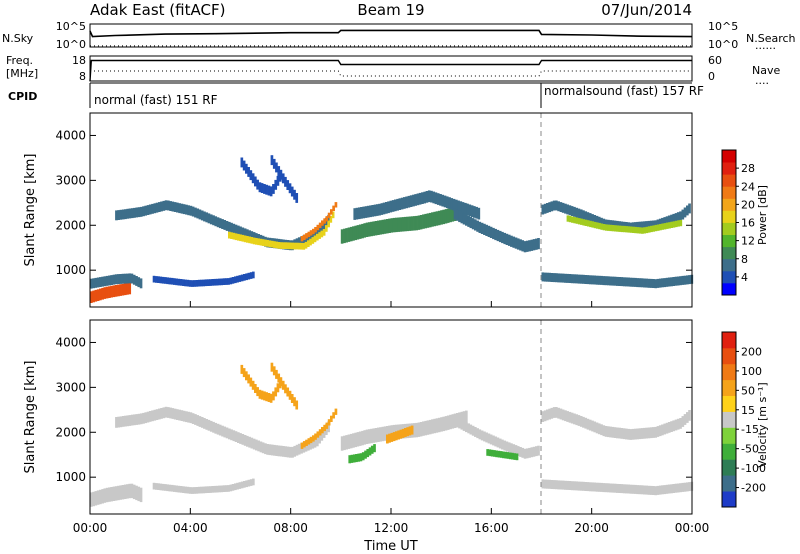 The image size is (800, 554). Describe the element at coordinates (22, 96) in the screenshot. I see `cpid-label: CPID` at that location.